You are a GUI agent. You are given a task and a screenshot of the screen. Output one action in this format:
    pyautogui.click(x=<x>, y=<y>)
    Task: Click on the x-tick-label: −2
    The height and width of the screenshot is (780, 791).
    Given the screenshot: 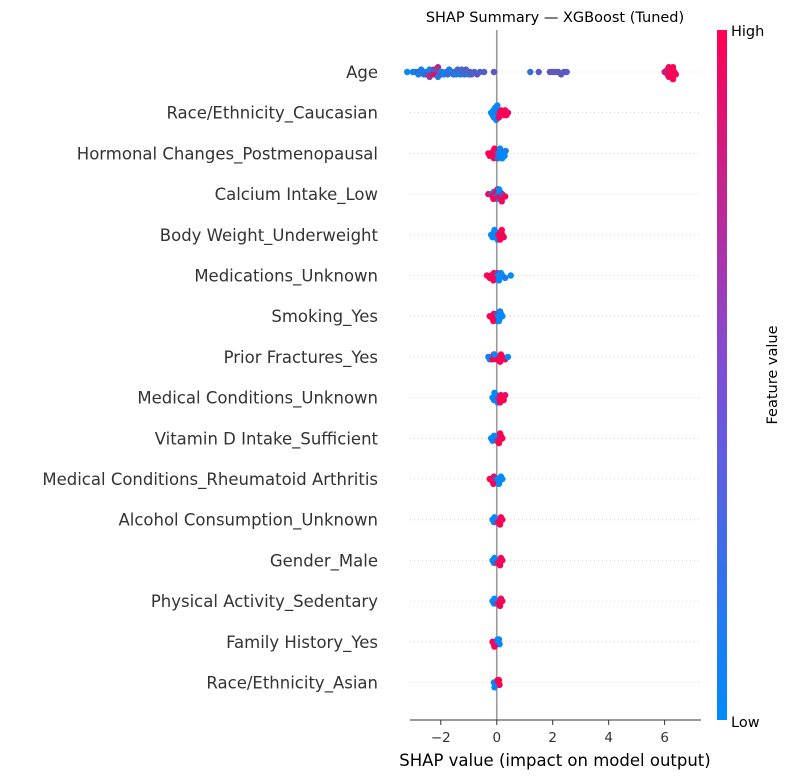 What is the action you would take?
    pyautogui.click(x=441, y=738)
    